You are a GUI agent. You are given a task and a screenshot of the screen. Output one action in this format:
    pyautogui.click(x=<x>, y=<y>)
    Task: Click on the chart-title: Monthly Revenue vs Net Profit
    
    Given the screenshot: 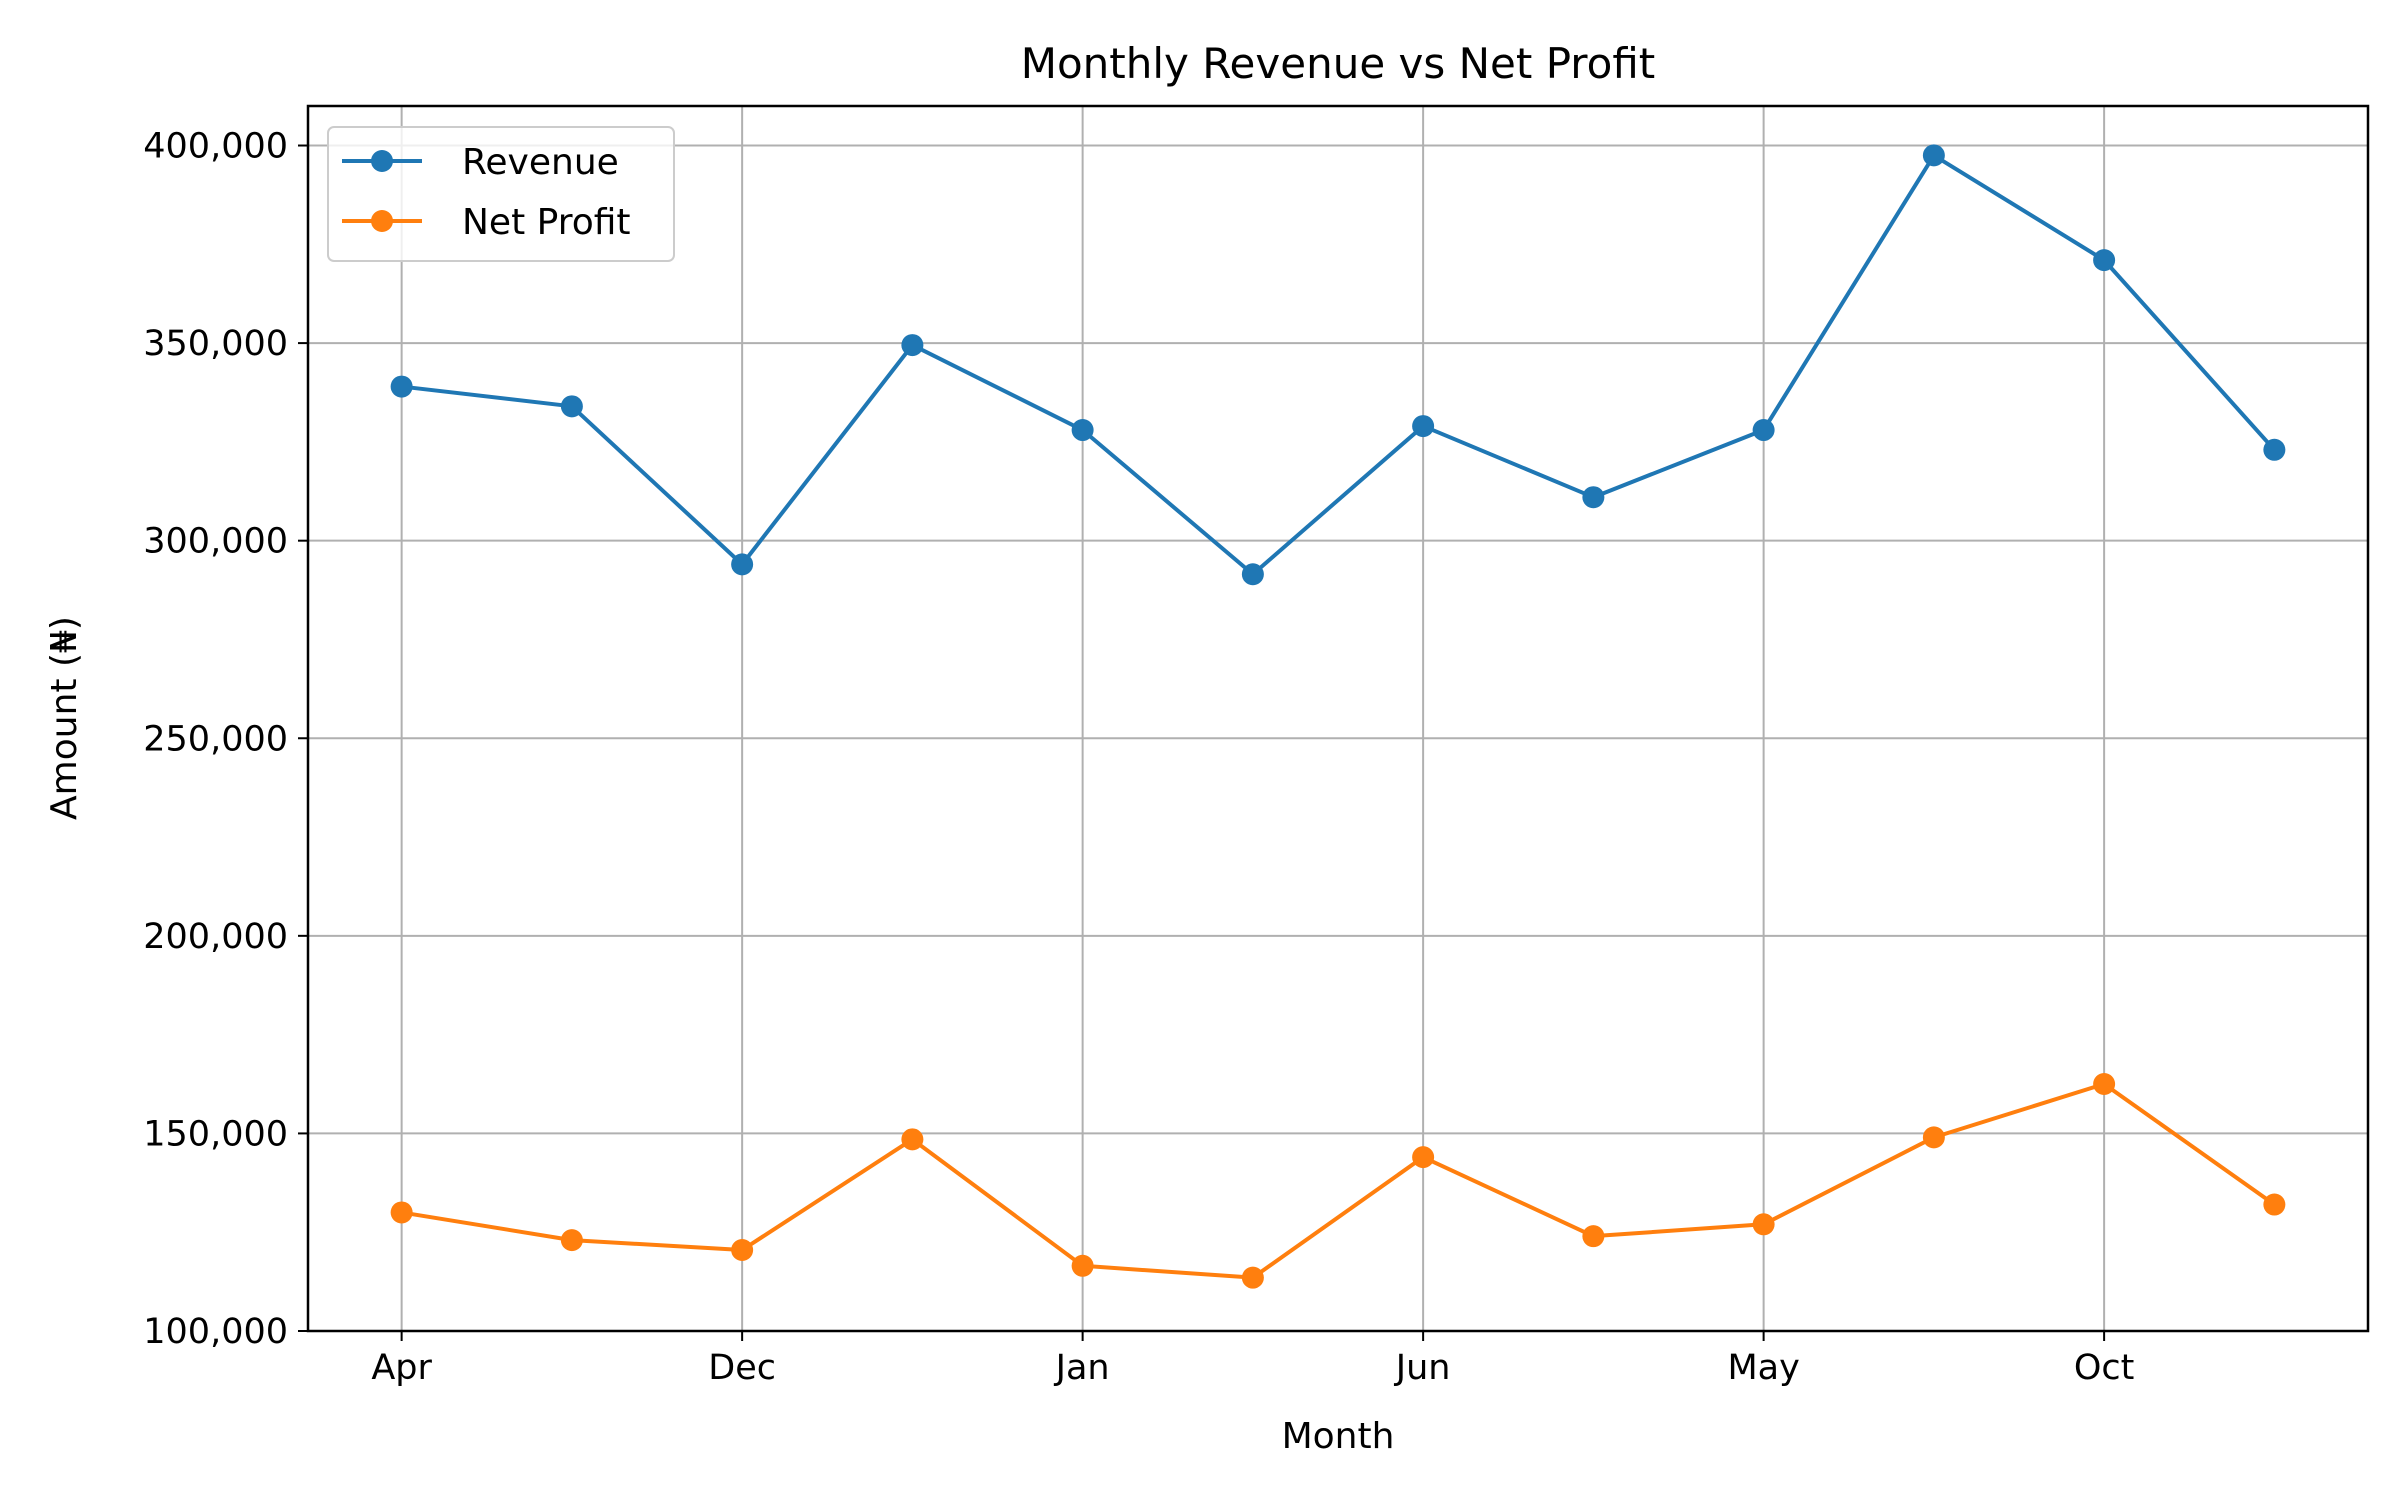 What is the action you would take?
    pyautogui.click(x=1338, y=63)
    